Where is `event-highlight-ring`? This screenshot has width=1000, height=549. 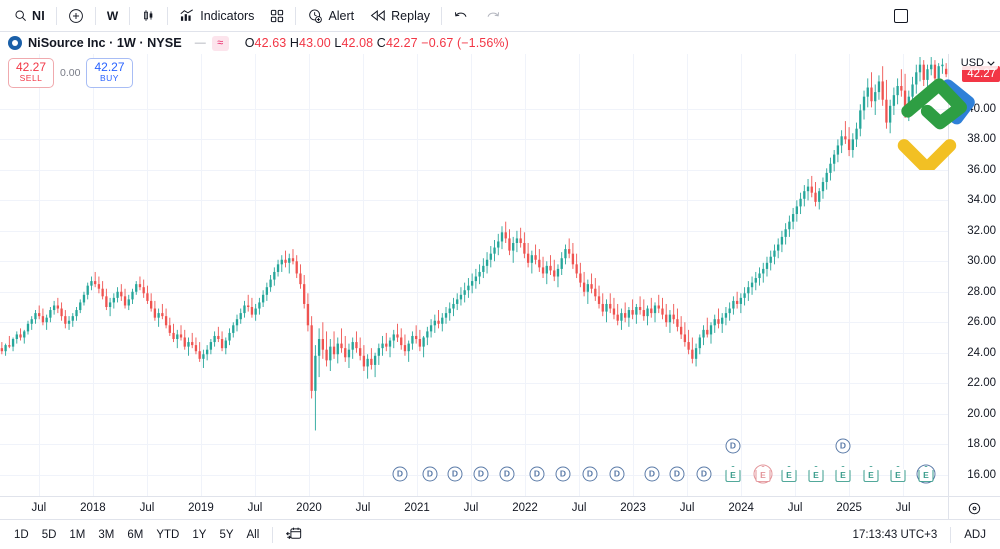
event-highlight-ring is located at coordinates (926, 474).